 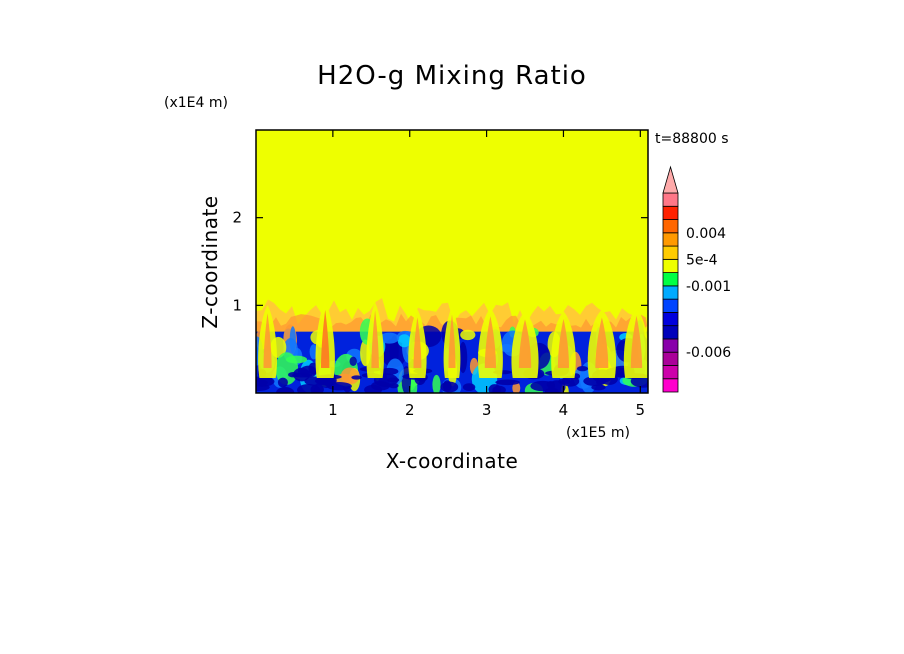 What do you see at coordinates (598, 433) in the screenshot?
I see `x-unit-label: (x1E5 m)` at bounding box center [598, 433].